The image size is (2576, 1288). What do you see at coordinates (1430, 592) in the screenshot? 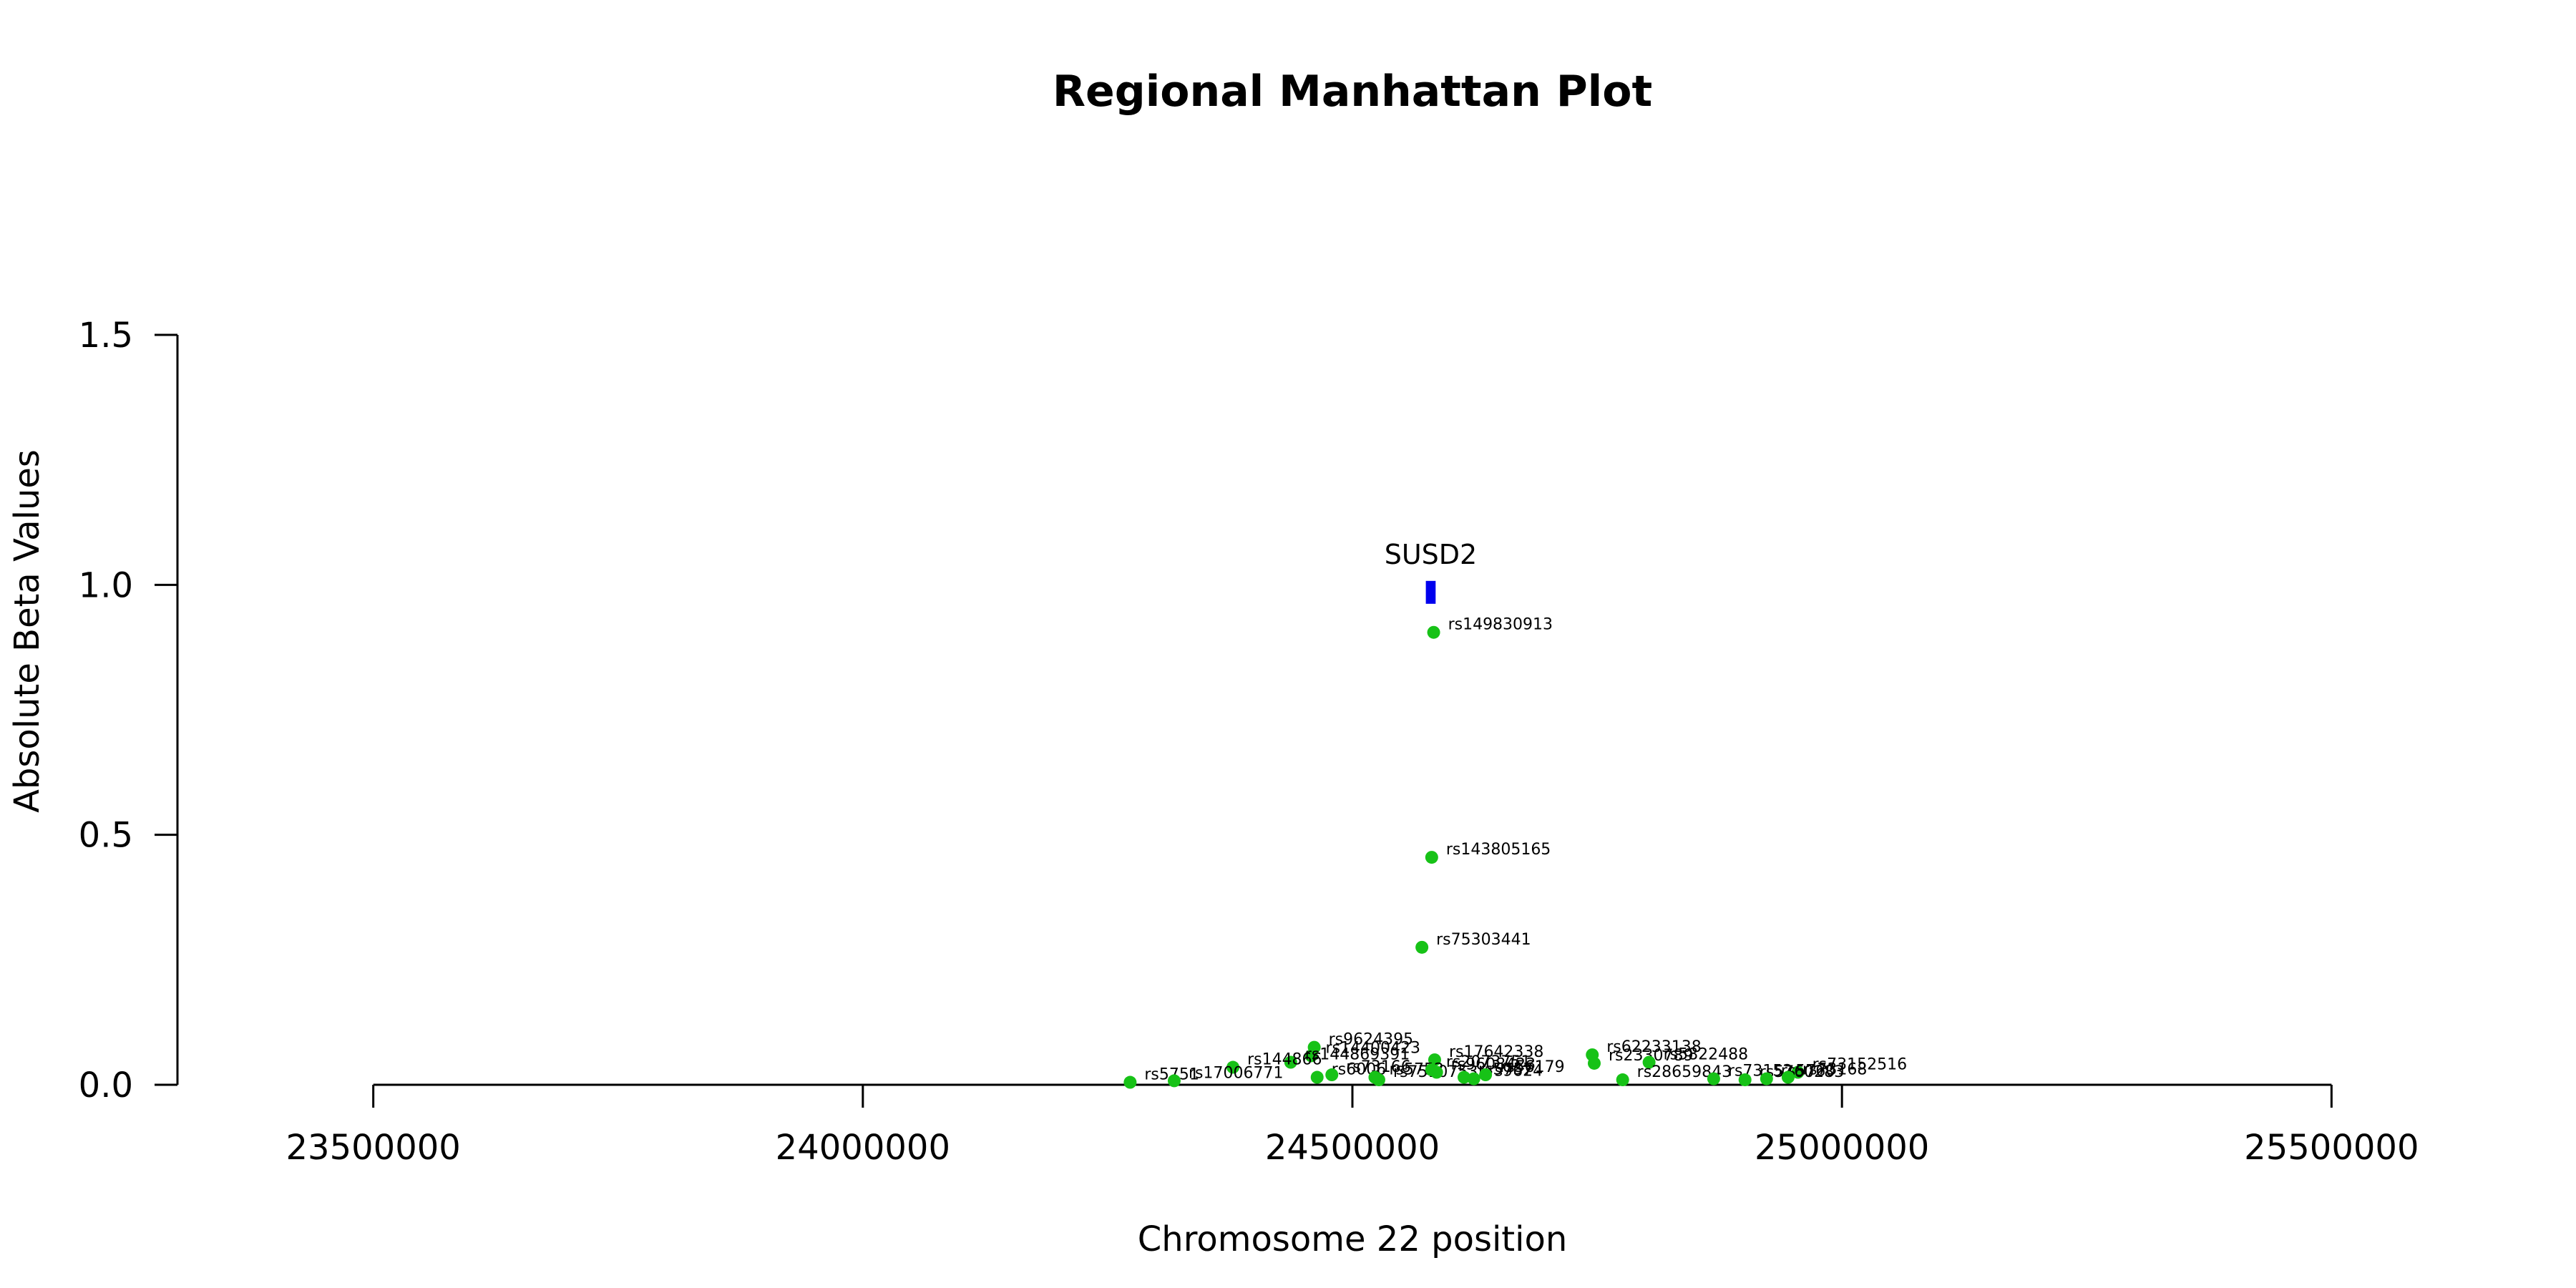
I see `gene-bar` at bounding box center [1430, 592].